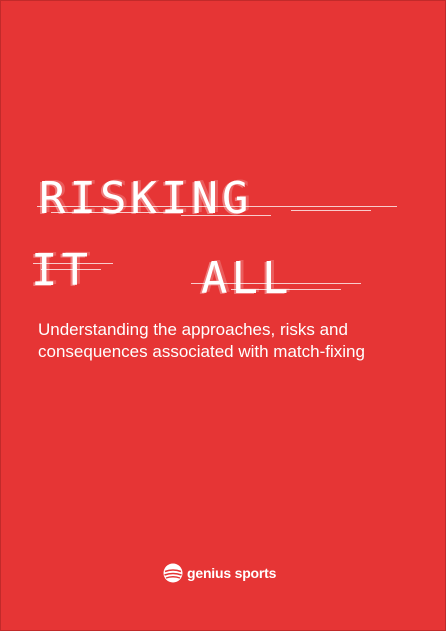 Image resolution: width=446 pixels, height=631 pixels. What do you see at coordinates (173, 573) in the screenshot?
I see `genius-sports-logo-icon` at bounding box center [173, 573].